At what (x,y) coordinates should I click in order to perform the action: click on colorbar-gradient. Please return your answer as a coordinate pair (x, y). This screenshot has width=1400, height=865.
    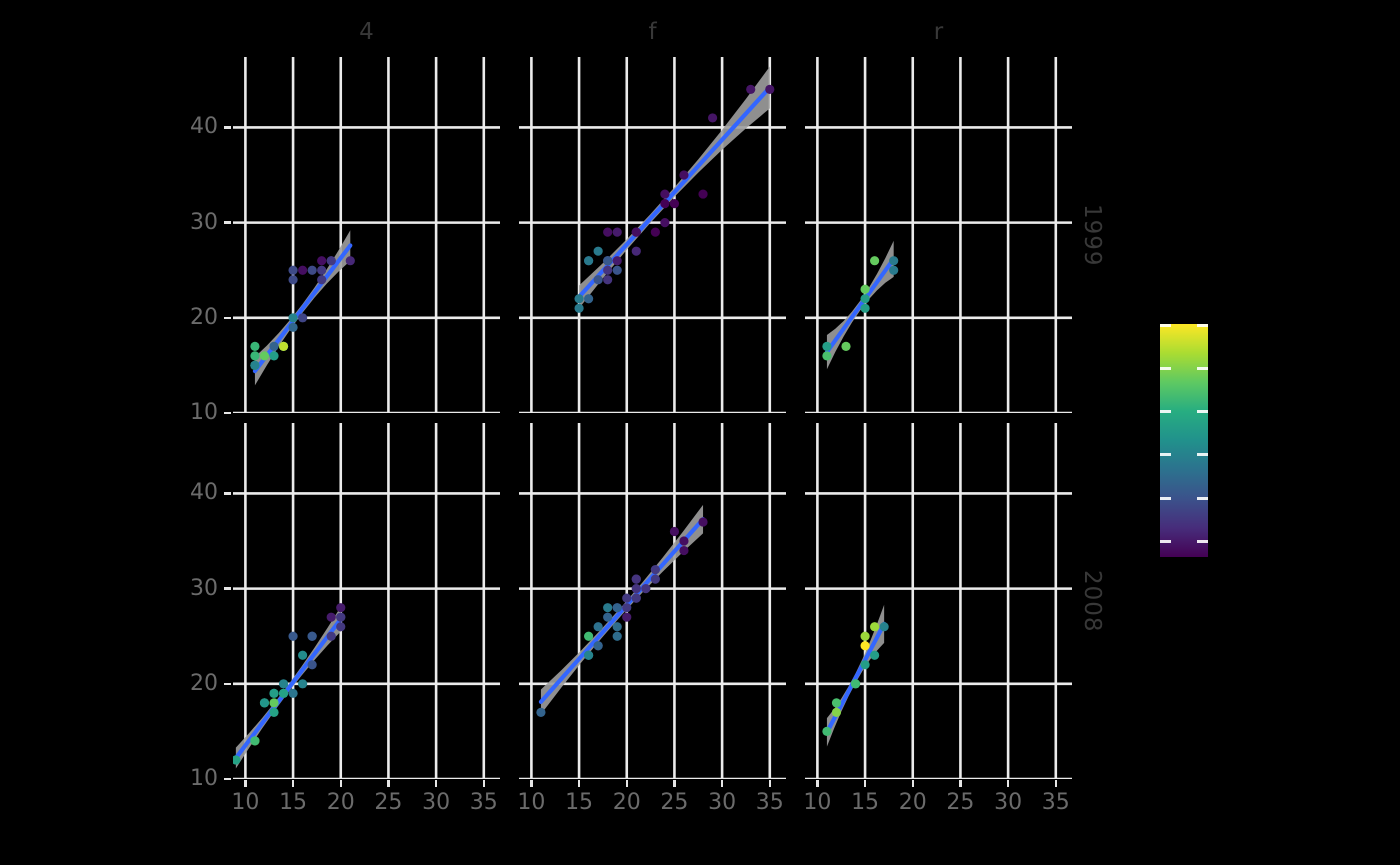
    Looking at the image, I should click on (1184, 440).